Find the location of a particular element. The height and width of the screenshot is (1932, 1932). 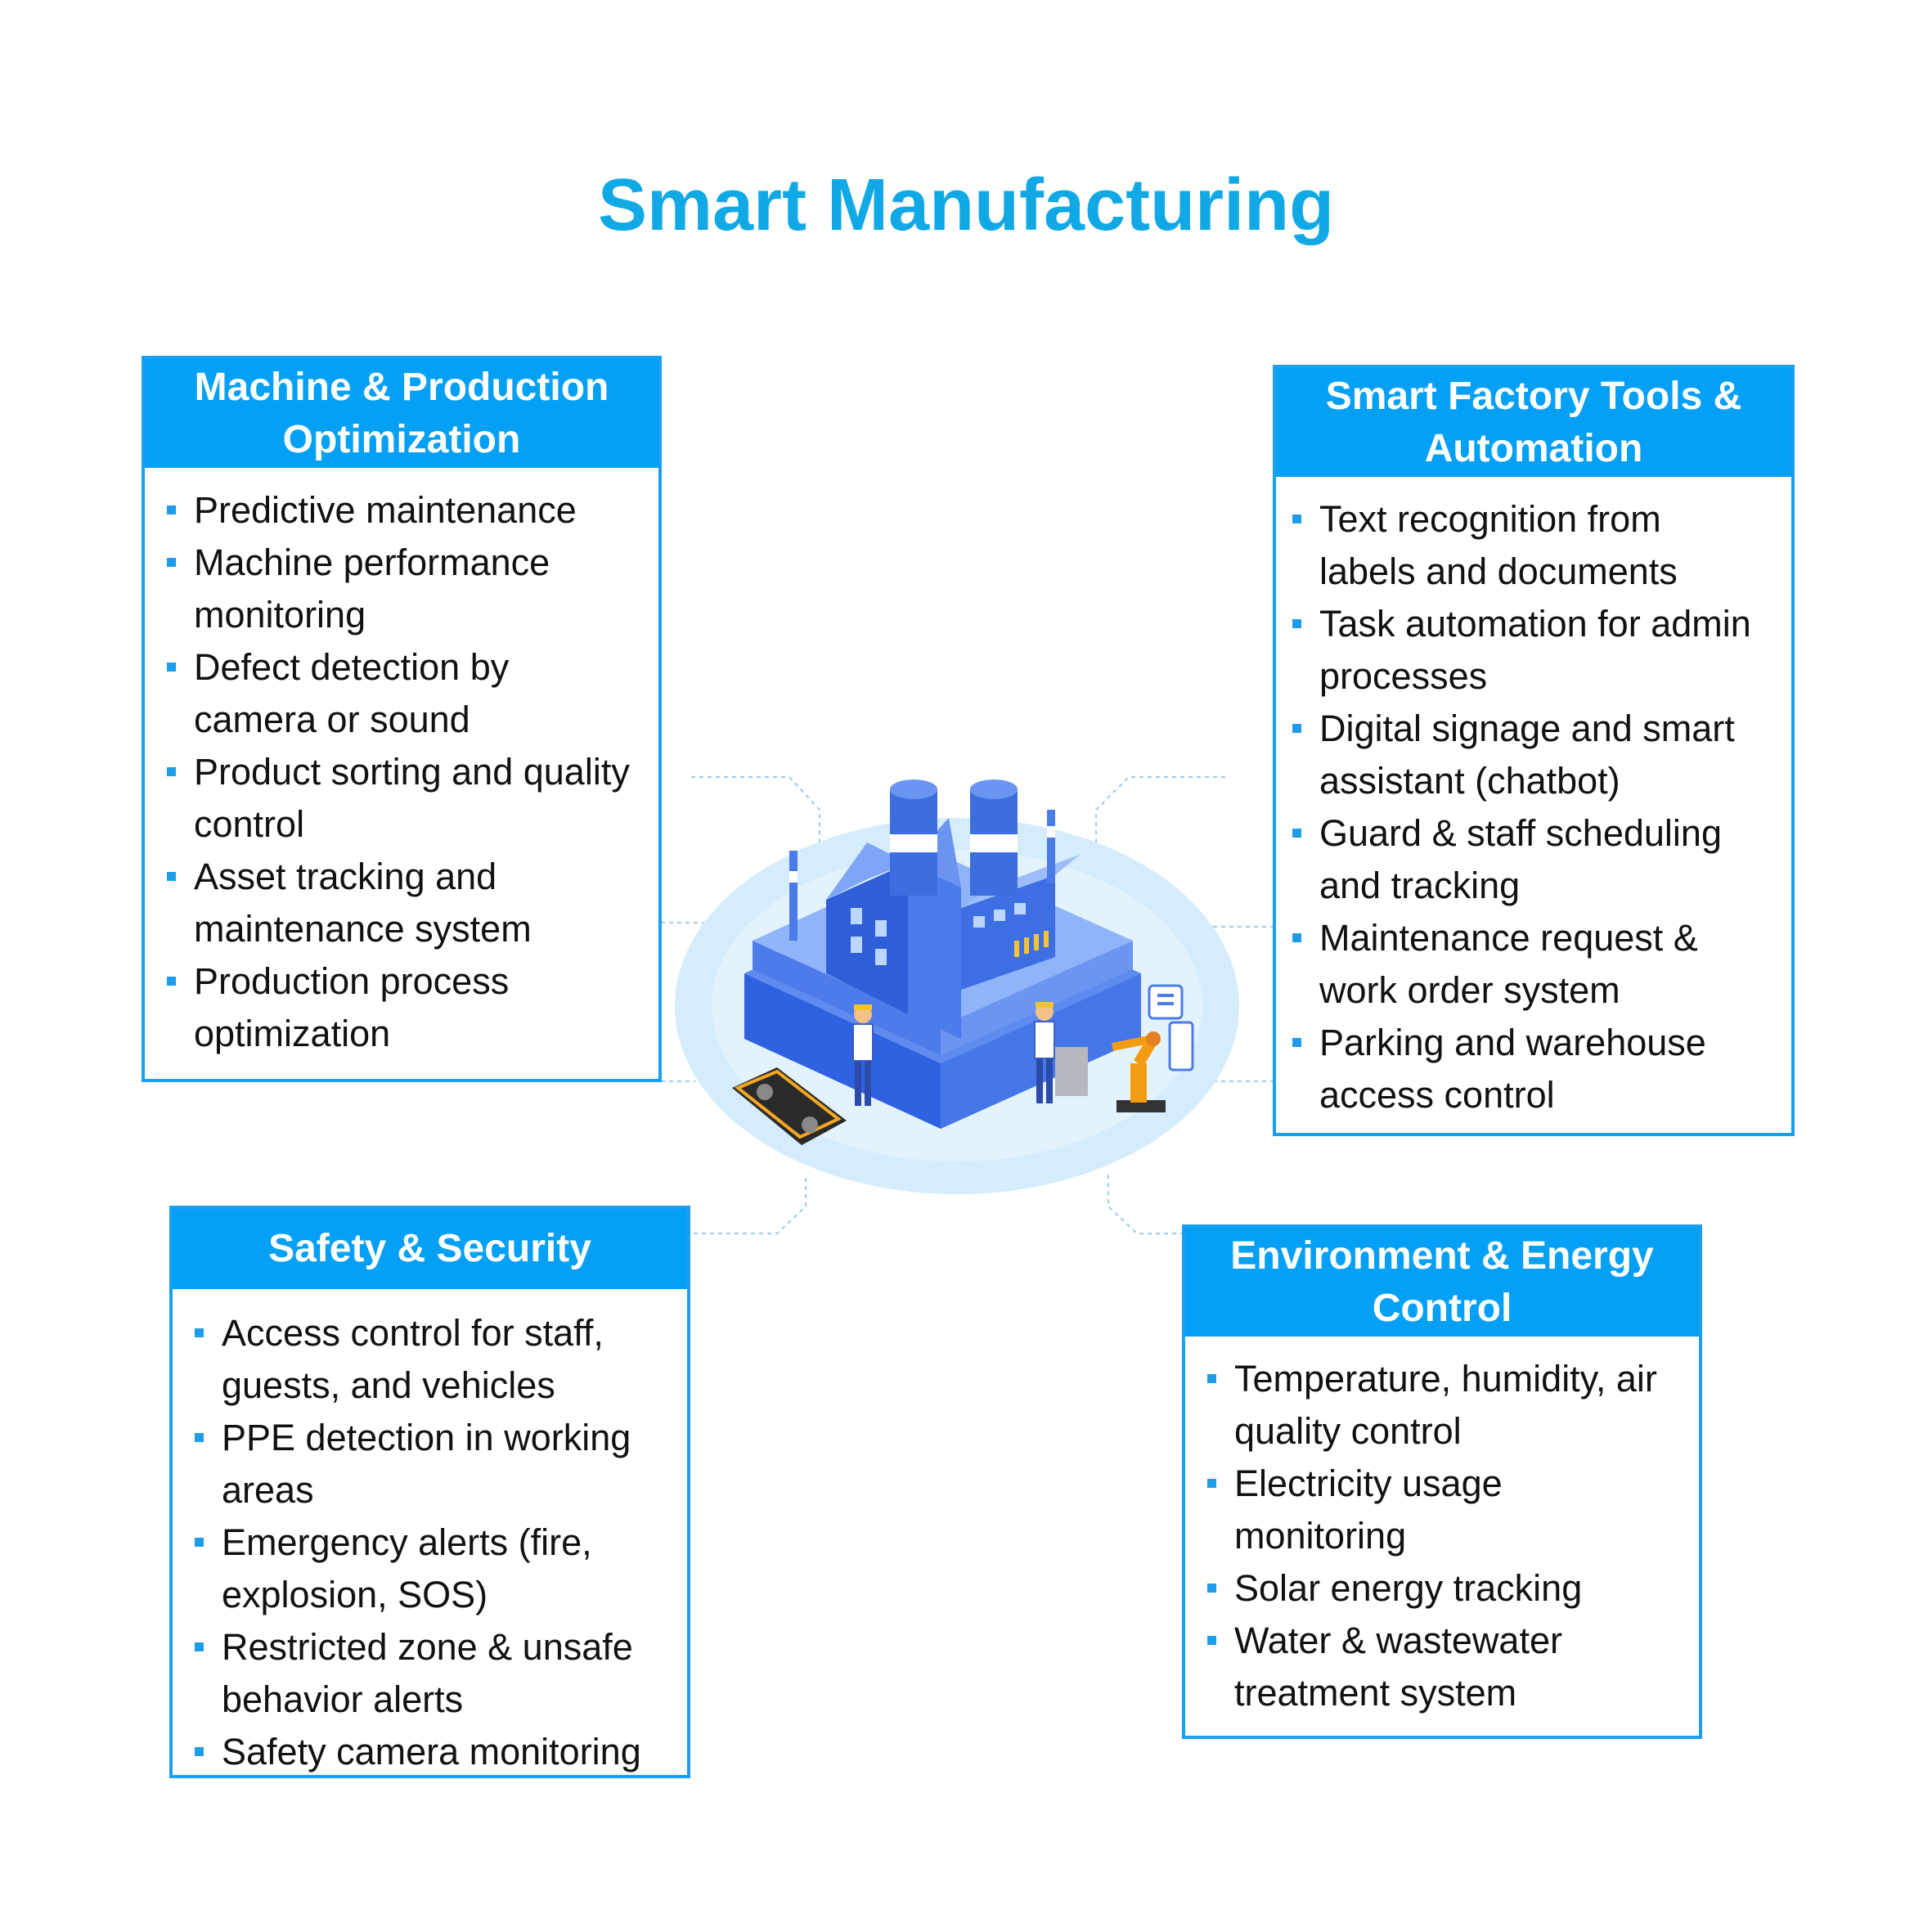

page-title: Smart Manufacturing is located at coordinates (966, 205).